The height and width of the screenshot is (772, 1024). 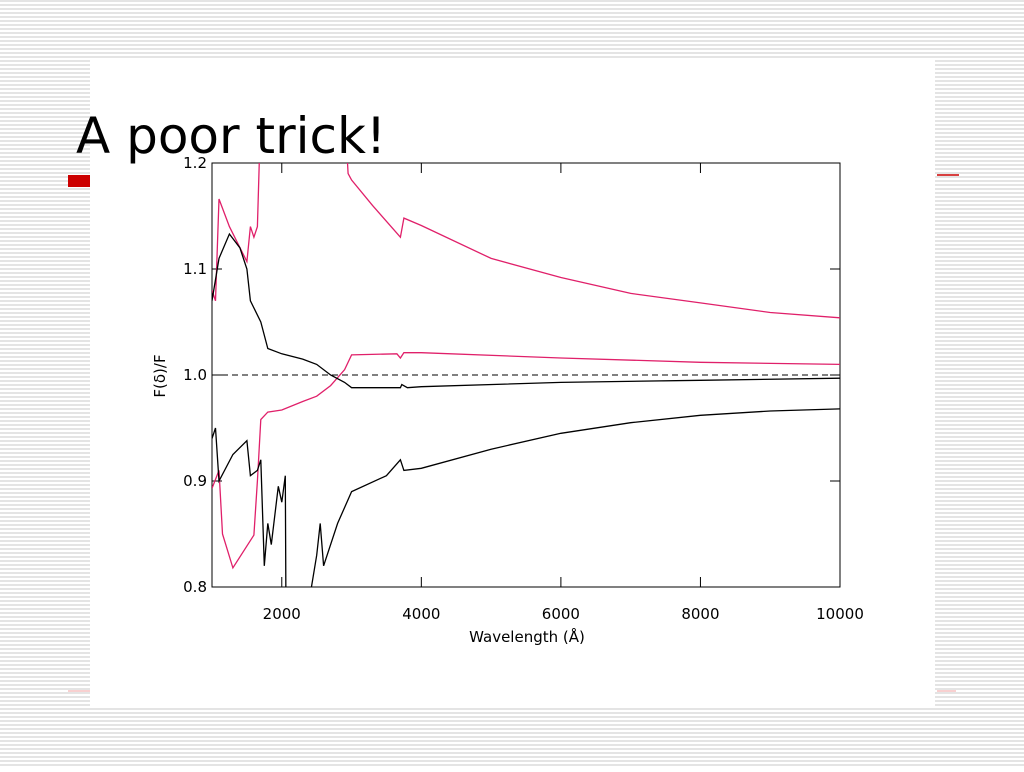 What do you see at coordinates (195, 163) in the screenshot?
I see `y-tick-label: 1.2` at bounding box center [195, 163].